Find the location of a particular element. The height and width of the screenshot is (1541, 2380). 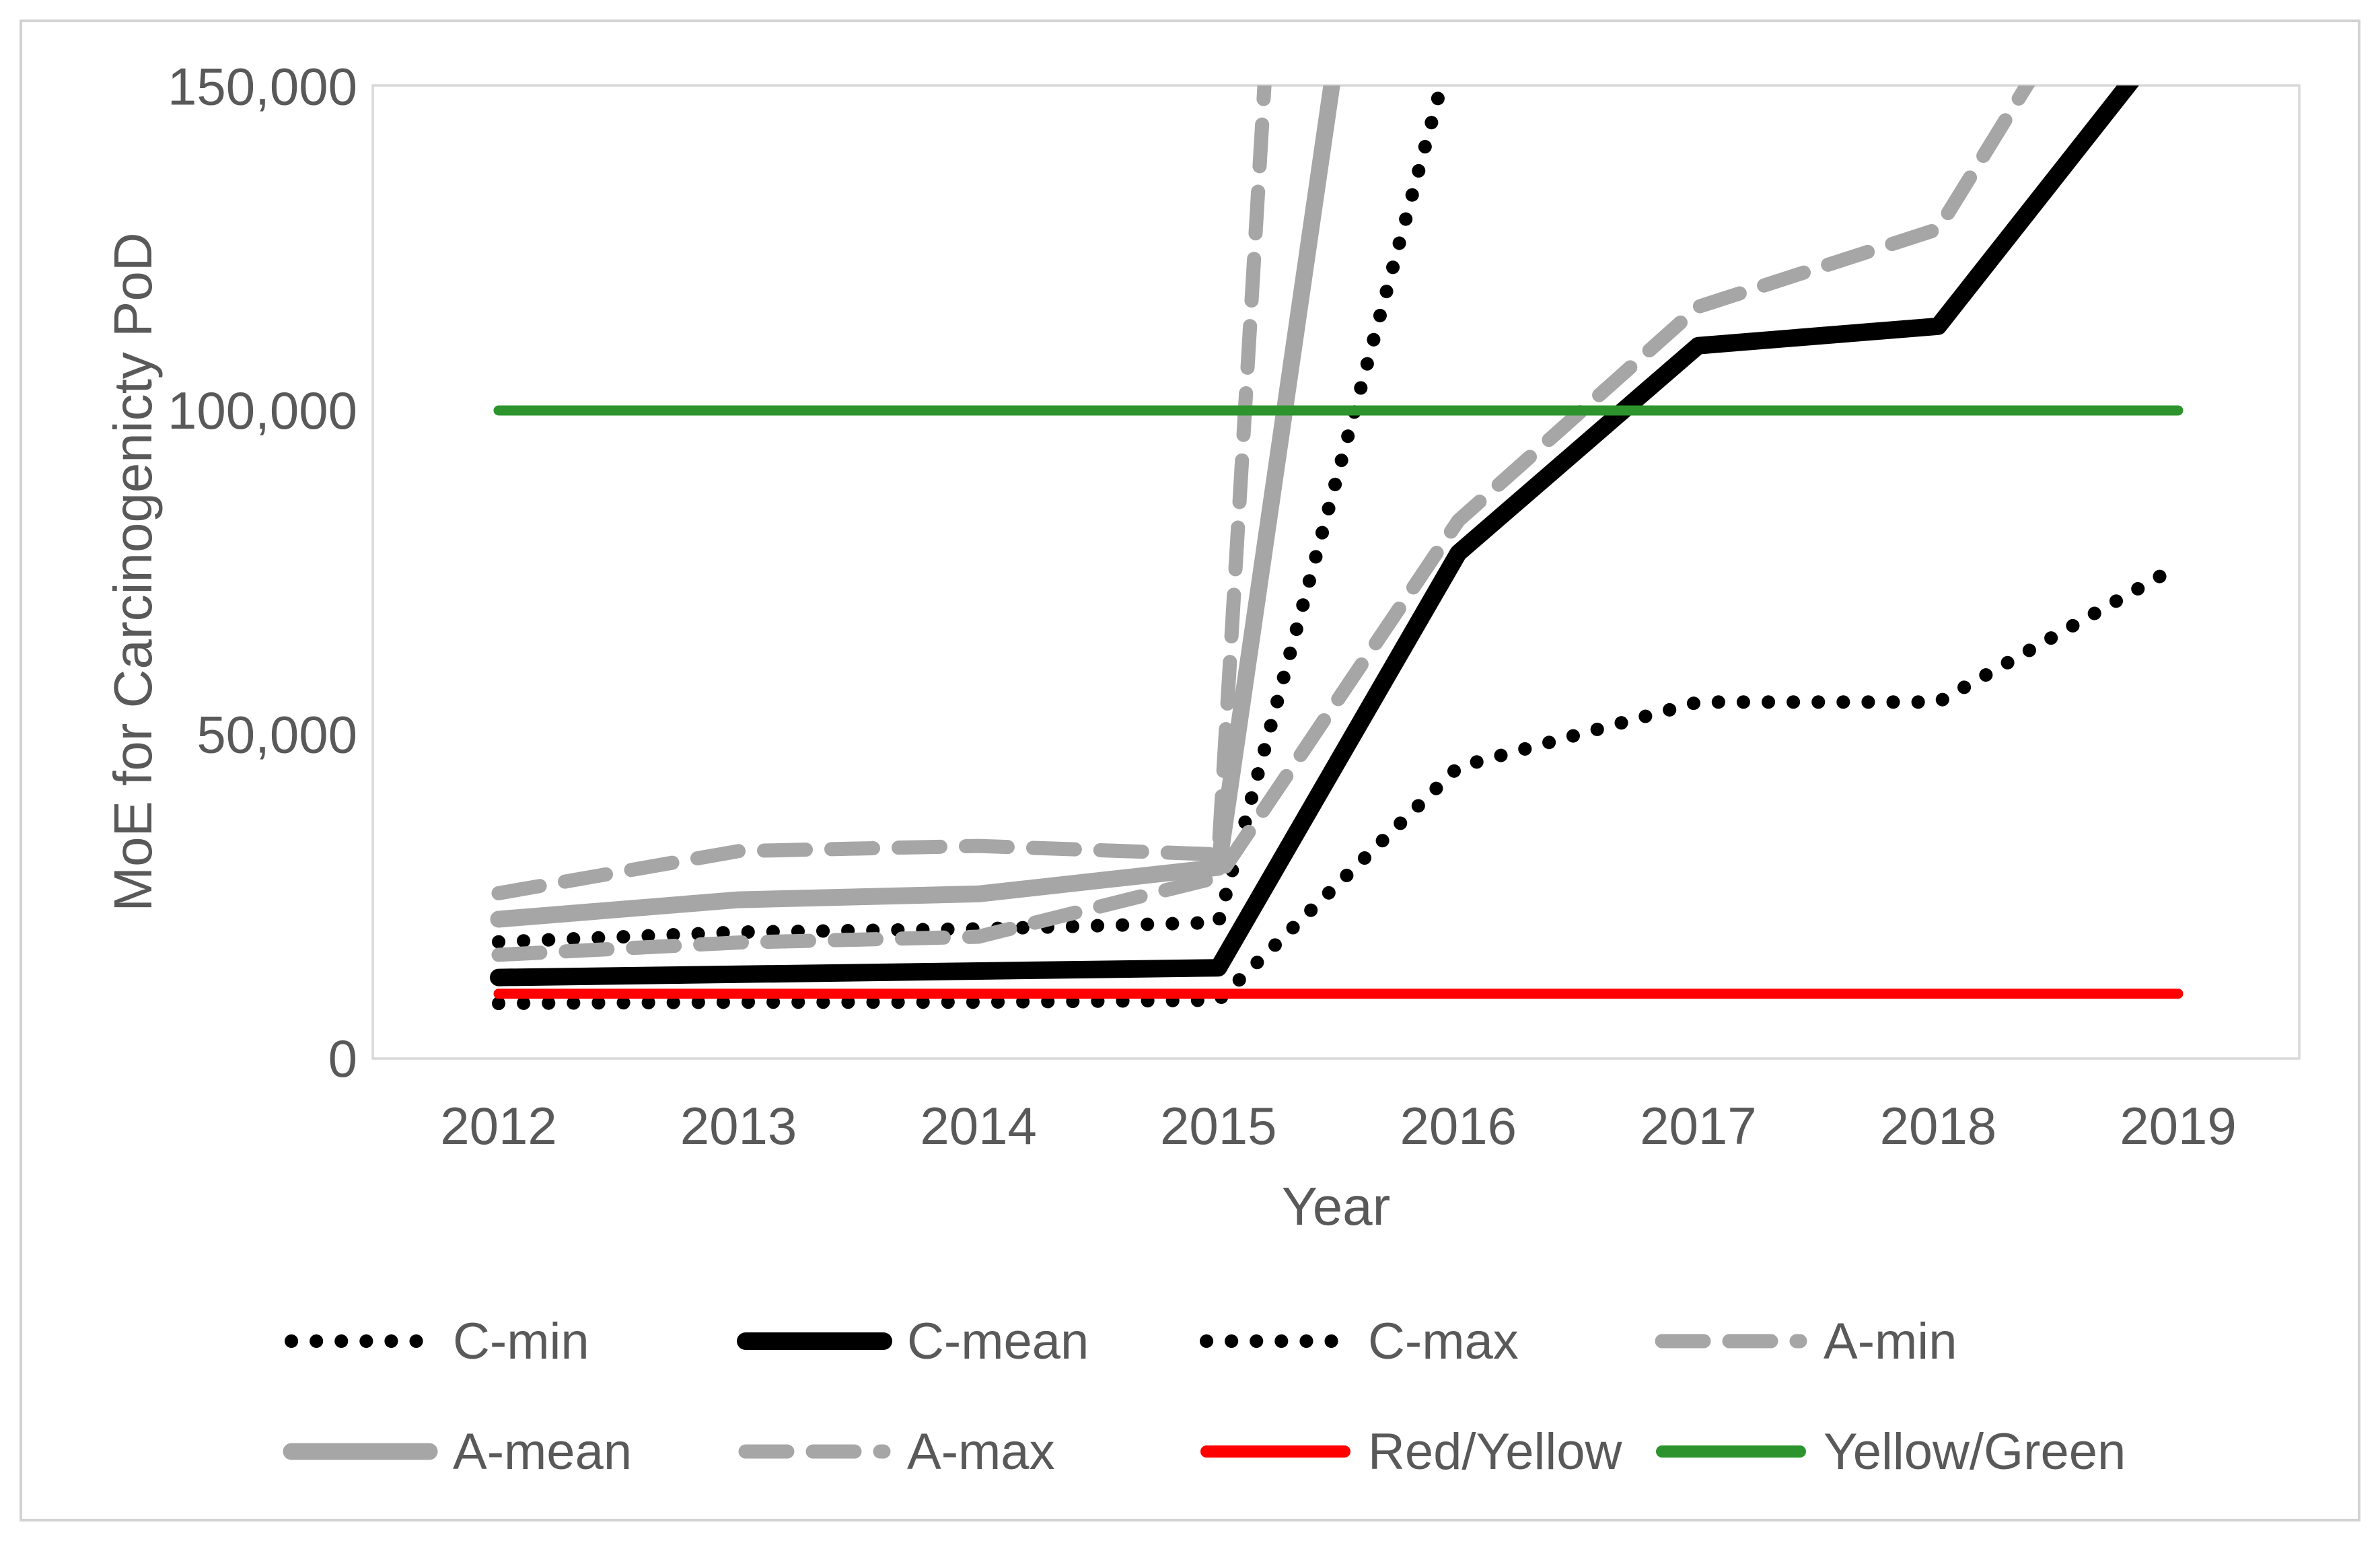

x-tick-label: 2018 is located at coordinates (1939, 1125).